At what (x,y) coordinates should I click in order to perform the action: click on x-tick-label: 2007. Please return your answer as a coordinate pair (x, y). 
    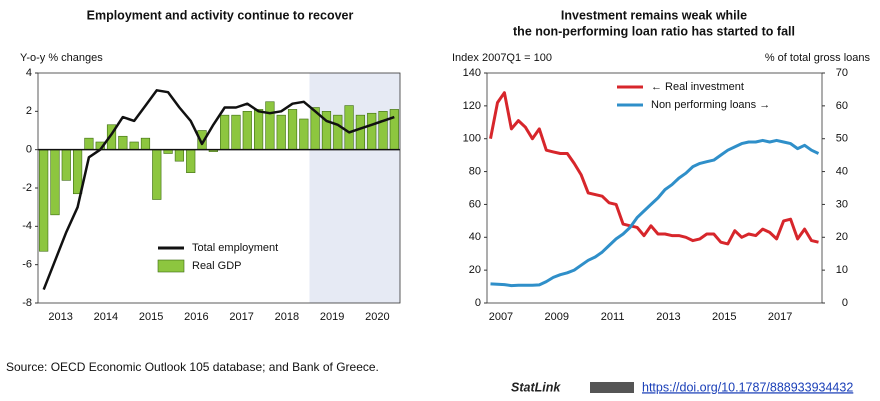
    Looking at the image, I should click on (501, 317).